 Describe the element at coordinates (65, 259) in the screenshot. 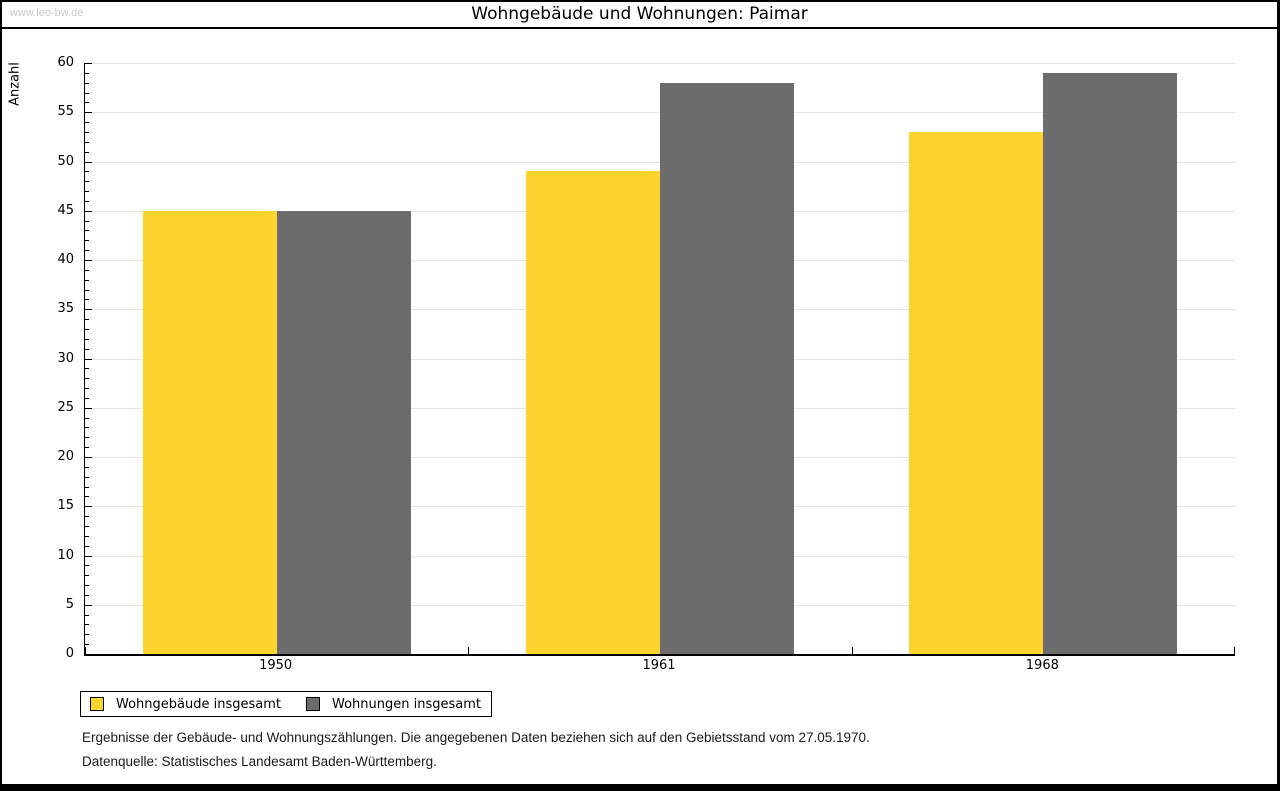

I see `y-tick-label: 40` at that location.